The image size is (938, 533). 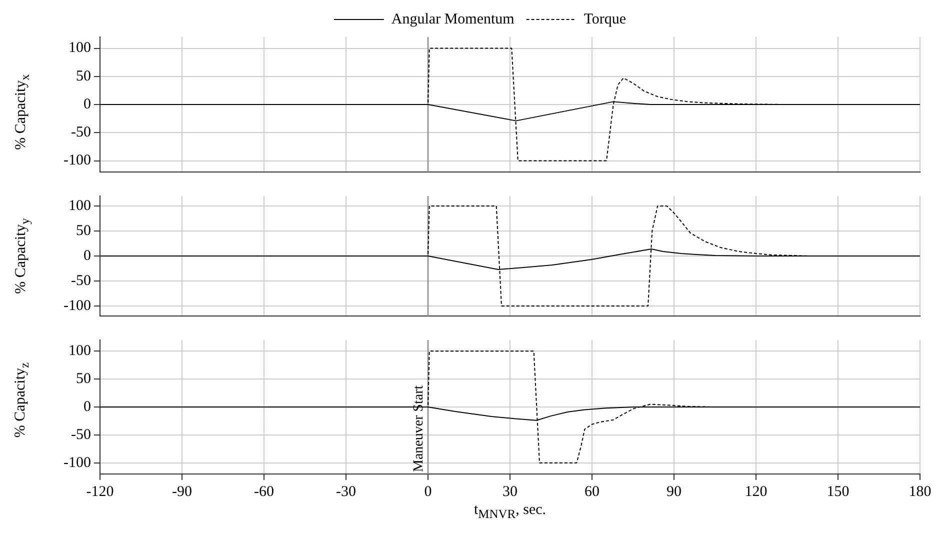 What do you see at coordinates (674, 492) in the screenshot?
I see `x-tick-label: 90` at bounding box center [674, 492].